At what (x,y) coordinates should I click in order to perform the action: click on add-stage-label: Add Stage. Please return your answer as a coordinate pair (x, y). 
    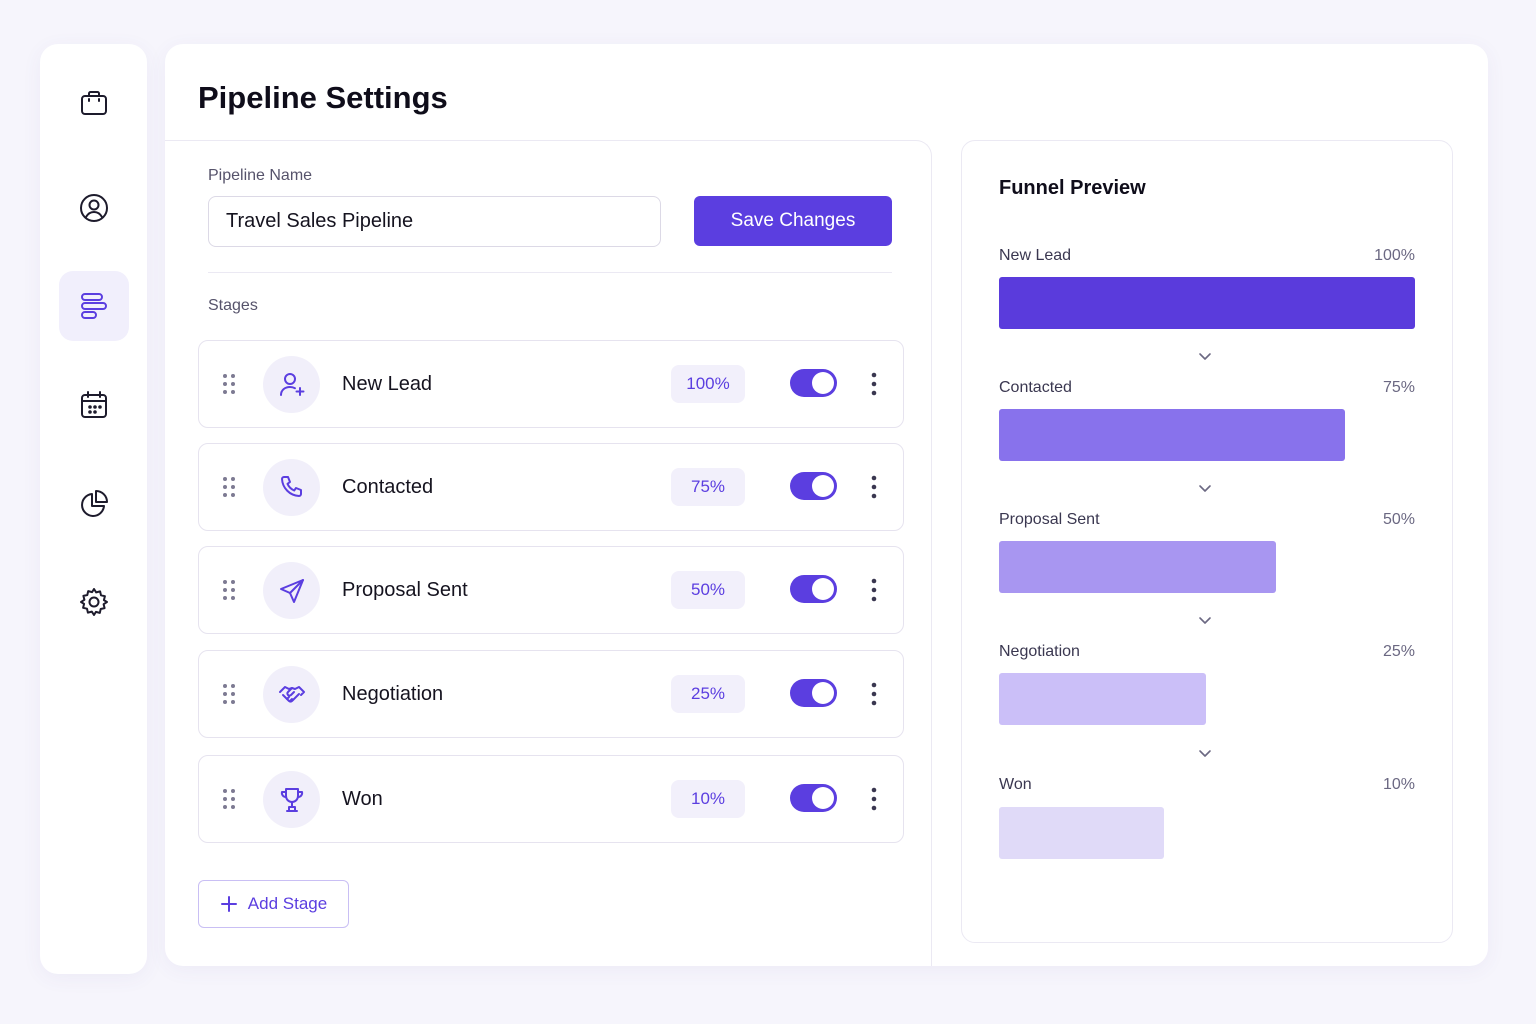
    Looking at the image, I should click on (287, 903).